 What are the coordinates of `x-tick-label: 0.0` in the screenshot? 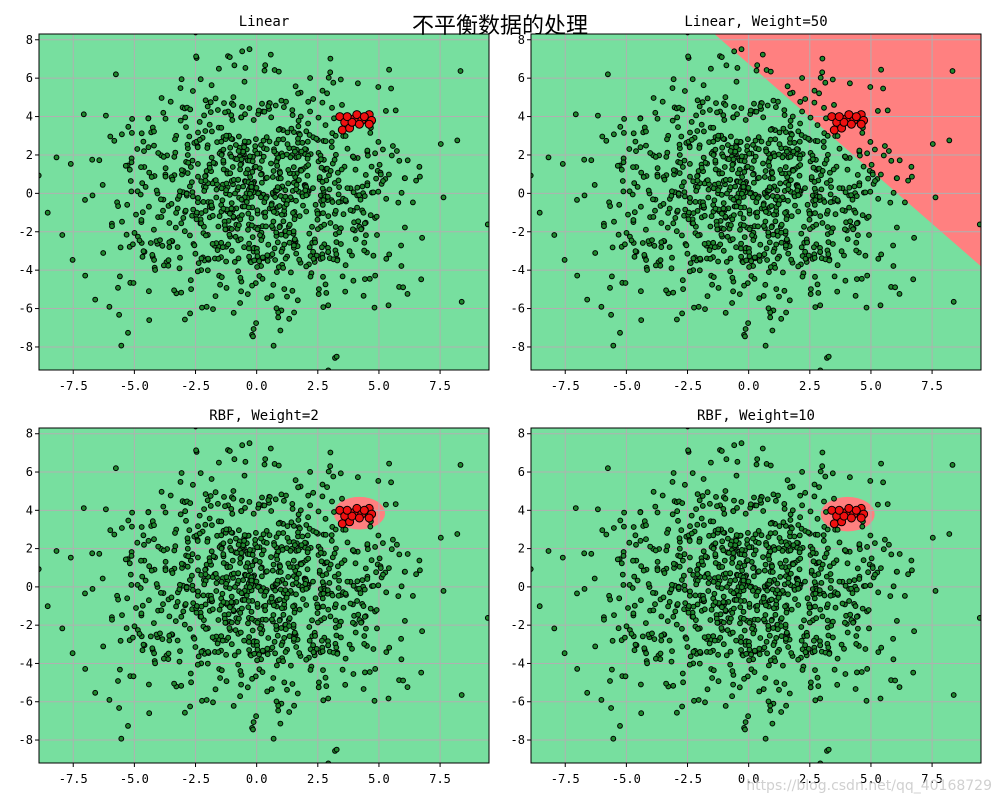 It's located at (749, 779).